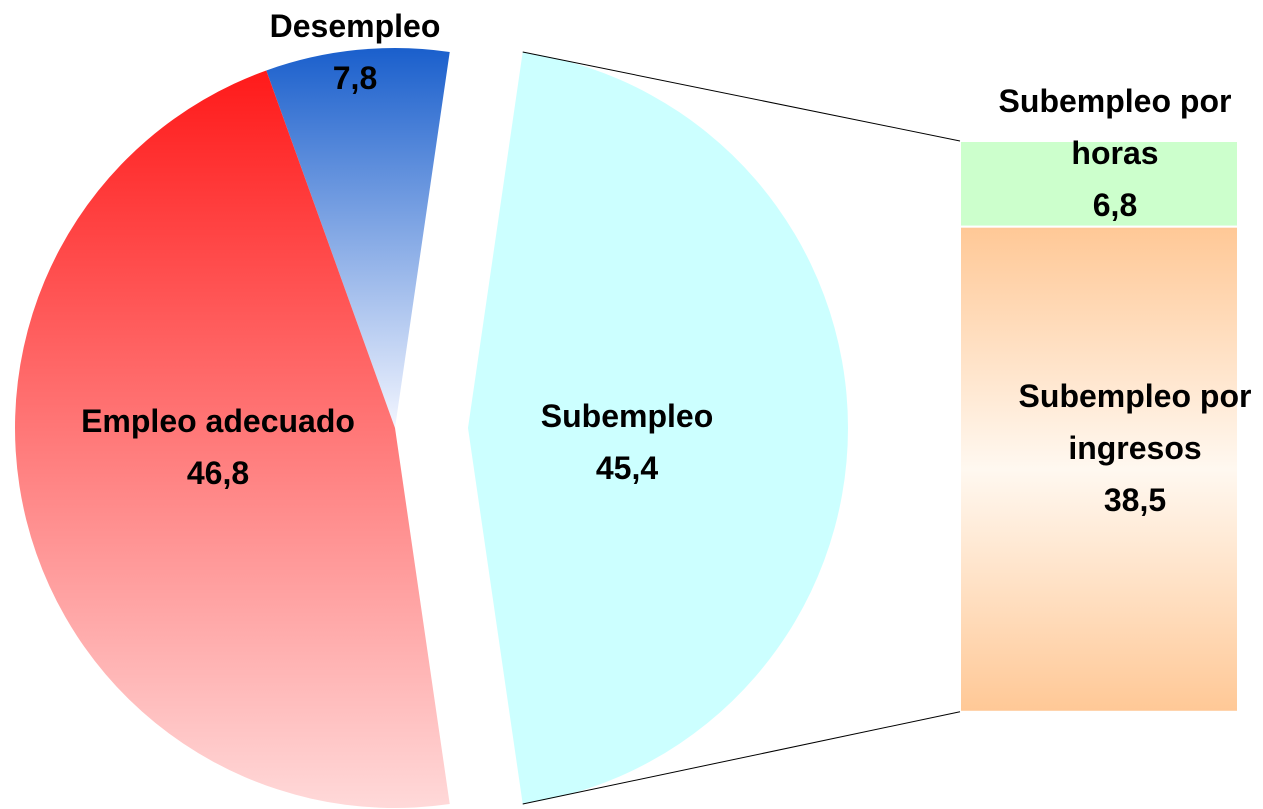 The image size is (1263, 809). I want to click on value-label: 45,4, so click(627, 468).